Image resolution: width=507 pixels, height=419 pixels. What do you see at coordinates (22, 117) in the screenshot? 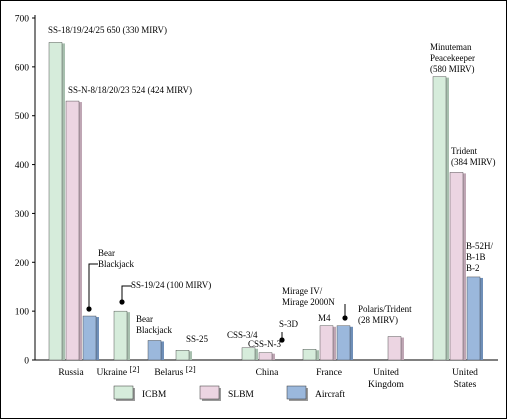
I see `y-tick-label: 500` at bounding box center [22, 117].